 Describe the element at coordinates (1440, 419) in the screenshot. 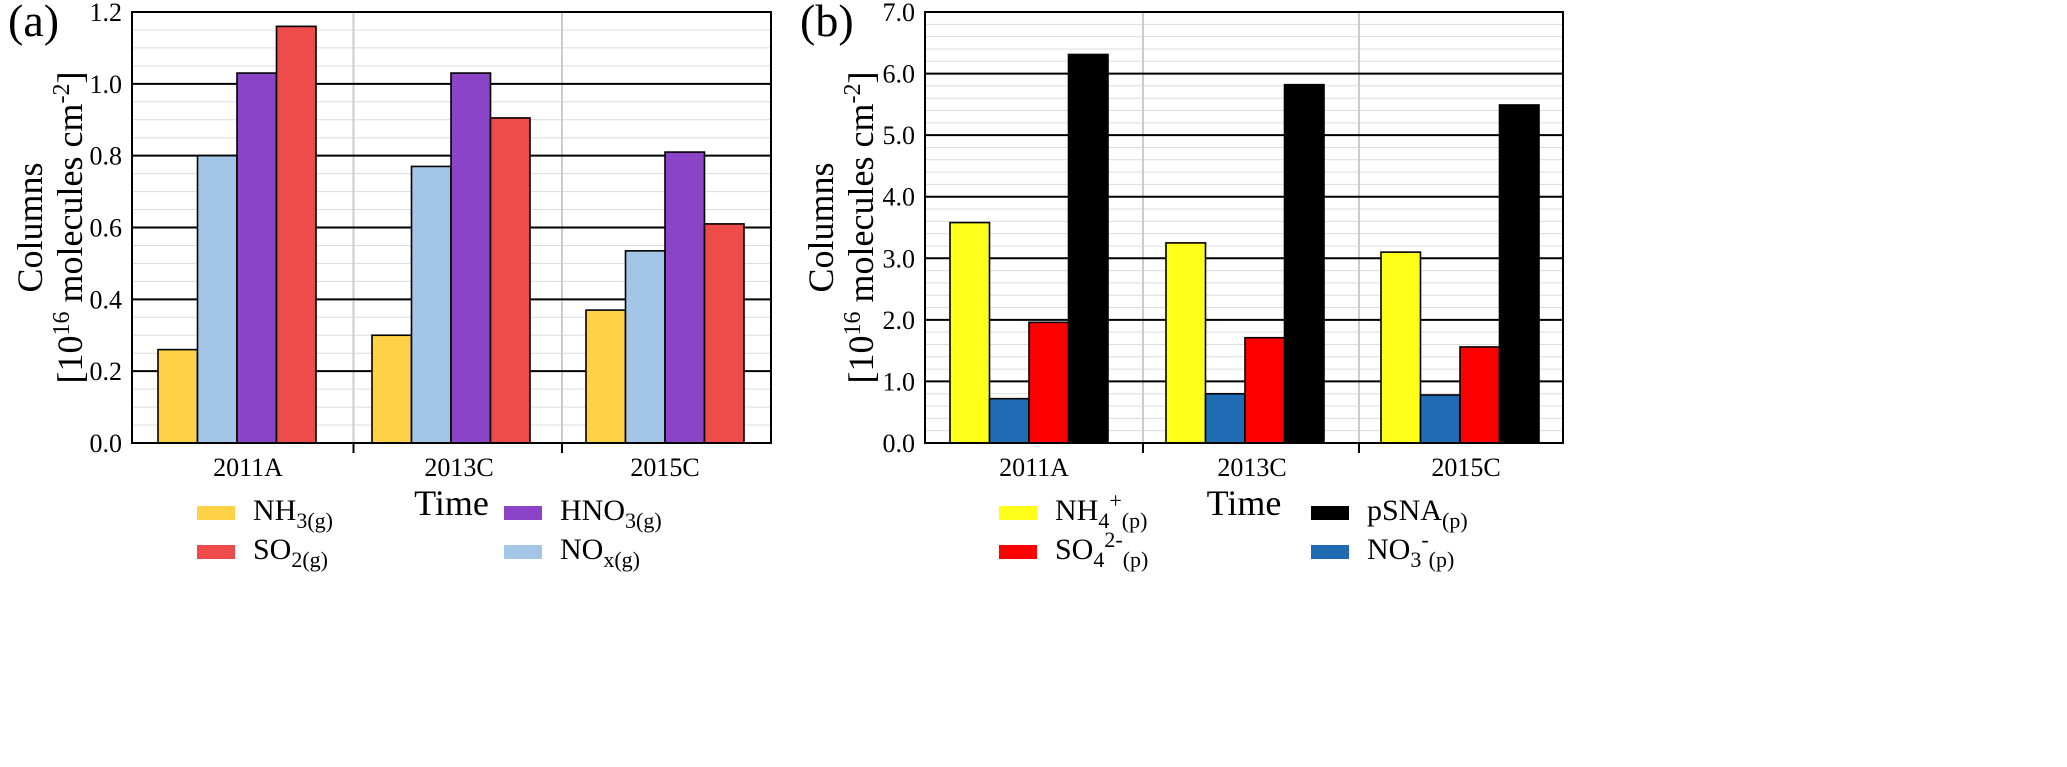

I see `bar-no3-2015c` at that location.